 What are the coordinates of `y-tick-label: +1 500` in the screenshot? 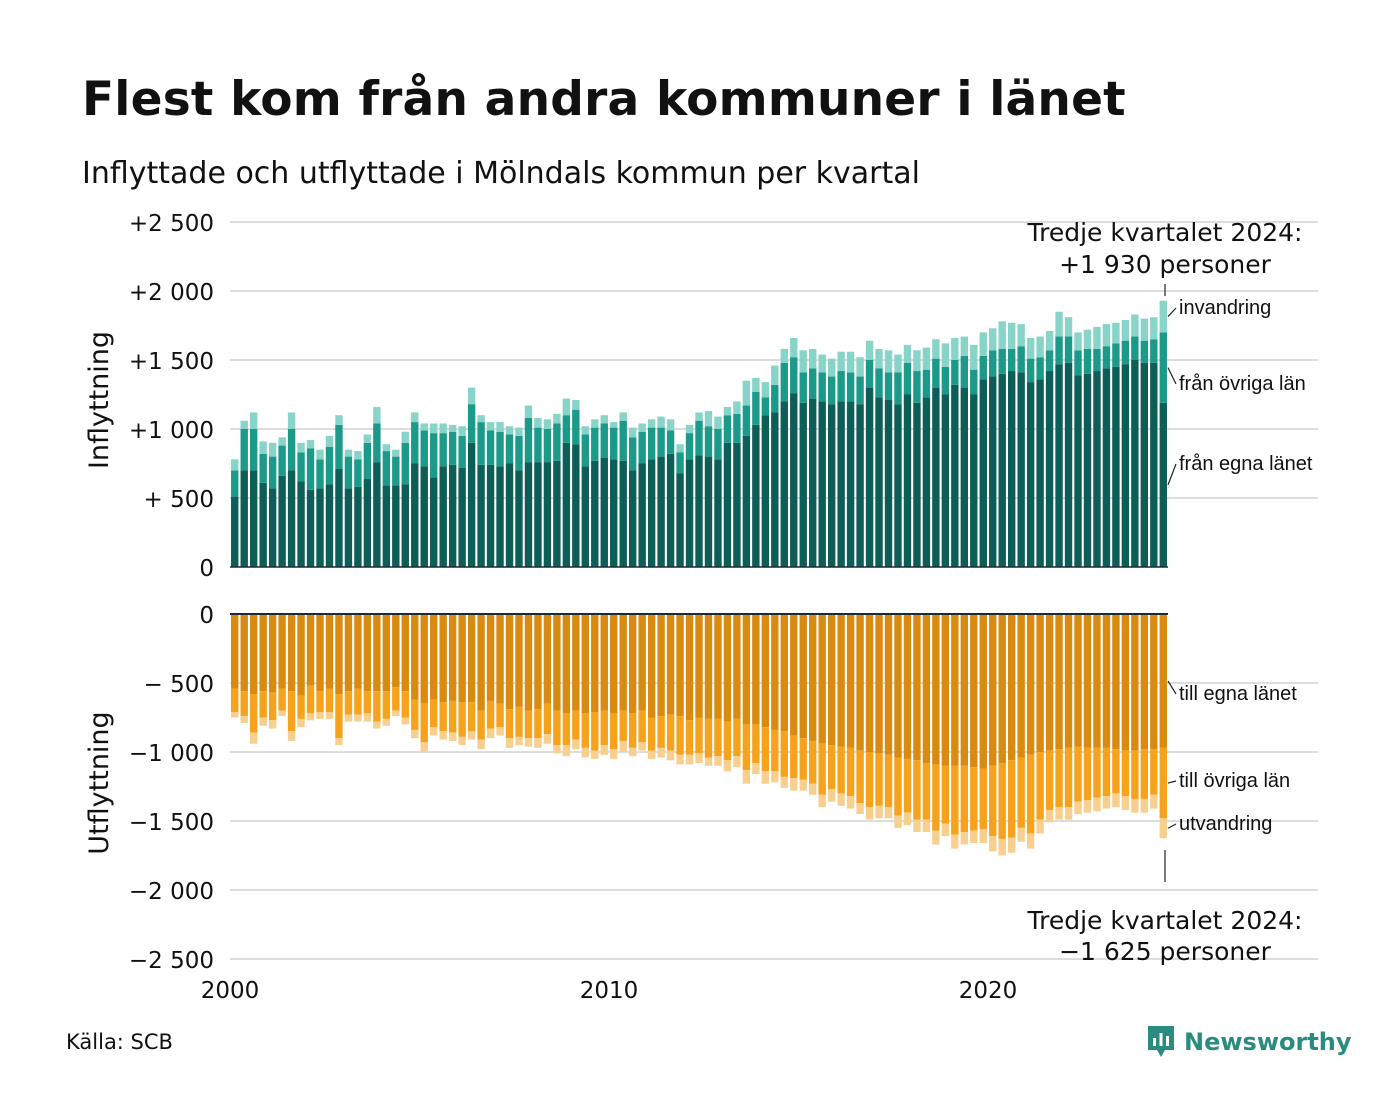 It's located at (171, 362).